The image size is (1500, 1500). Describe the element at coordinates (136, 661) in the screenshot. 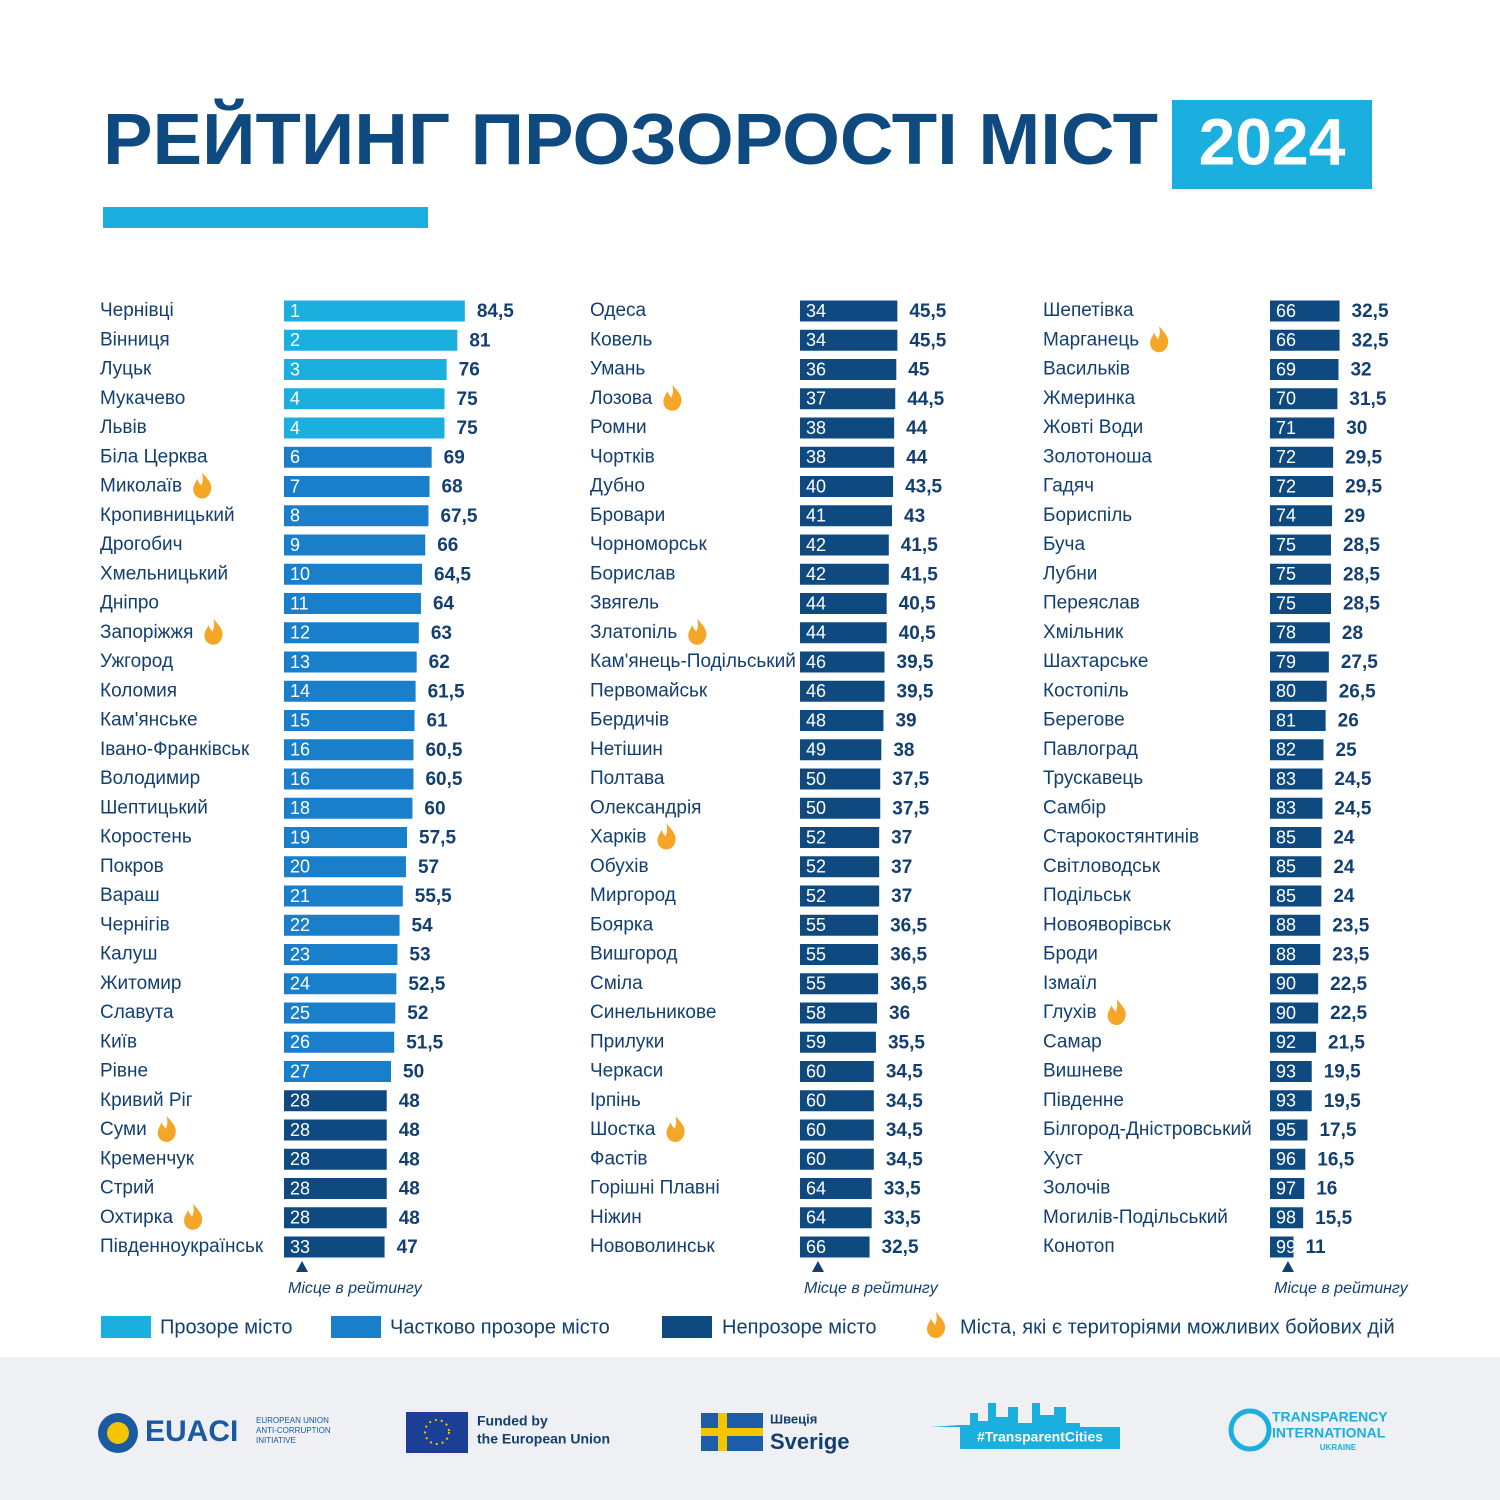

I see `city-name: Ужгород` at that location.